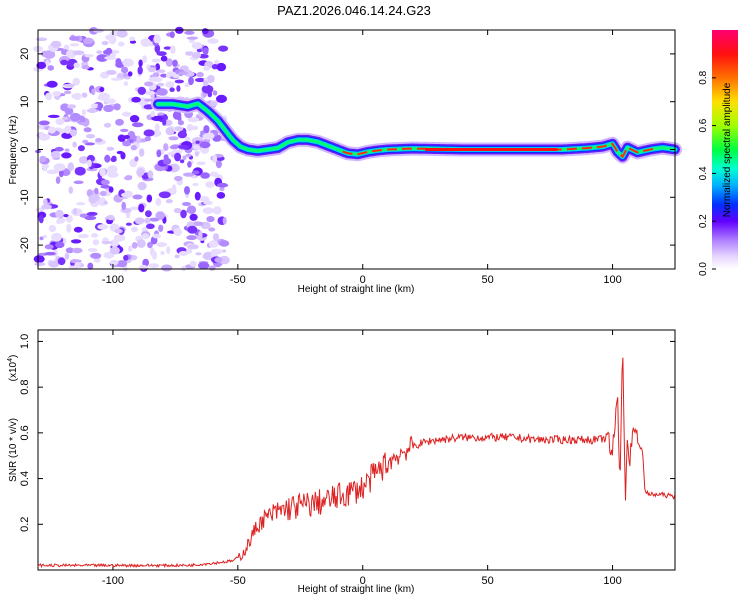 This screenshot has width=750, height=600. What do you see at coordinates (703, 173) in the screenshot?
I see `colorbar-tick-label: 0.4` at bounding box center [703, 173].